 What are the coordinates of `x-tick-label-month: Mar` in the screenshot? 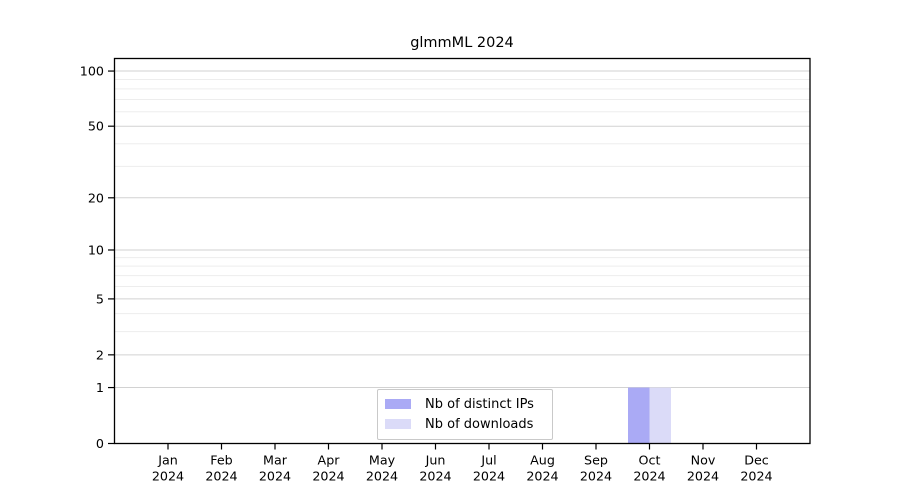 It's located at (275, 460).